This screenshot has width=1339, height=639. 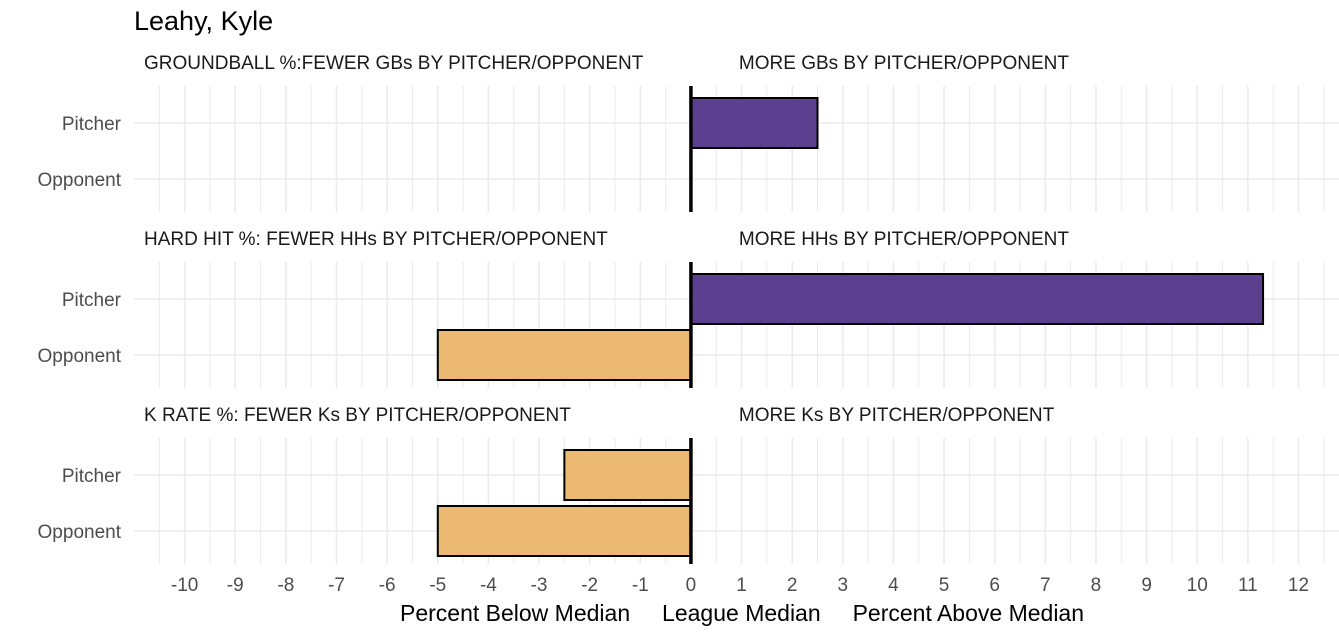 I want to click on x-tick-label: -8, so click(x=285, y=585).